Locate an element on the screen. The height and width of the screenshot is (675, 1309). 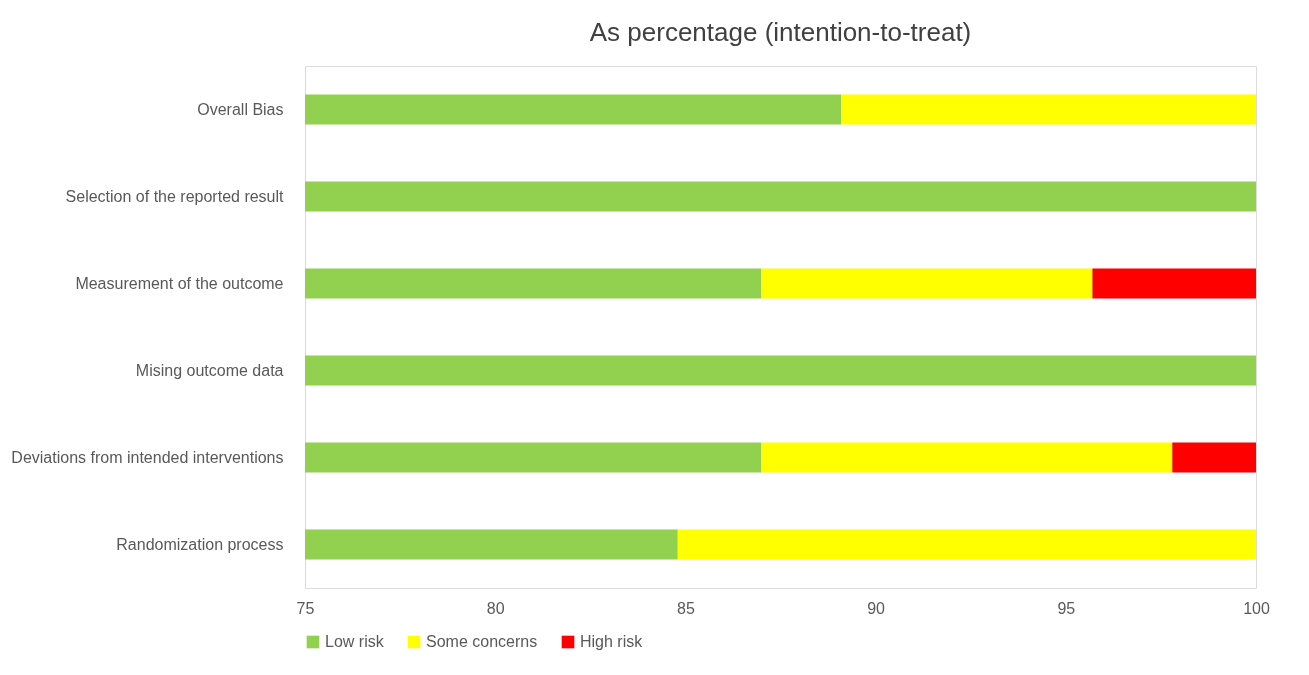
legend-label: Low risk is located at coordinates (355, 641).